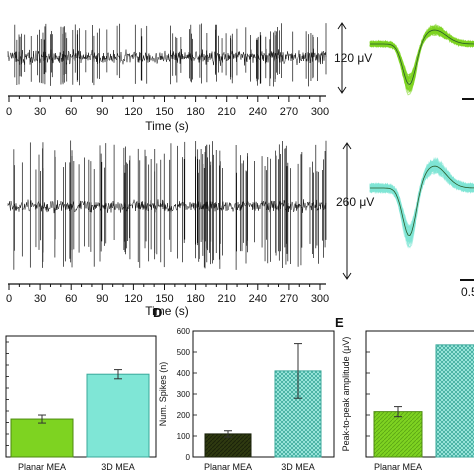 The width and height of the screenshot is (474, 474). What do you see at coordinates (258, 112) in the screenshot?
I see `time-tick-label: 240` at bounding box center [258, 112].